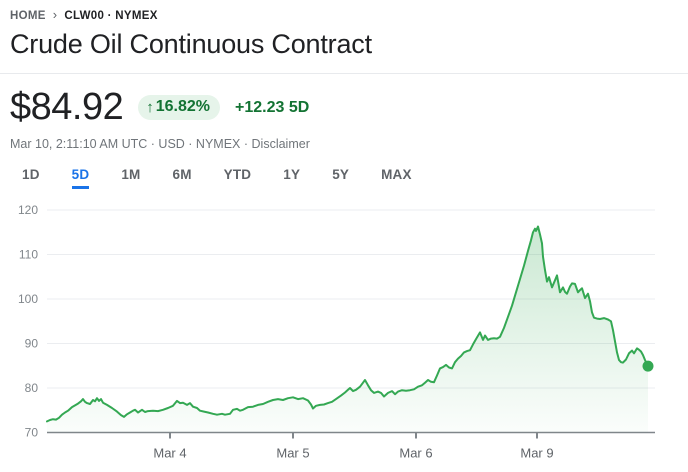 Image resolution: width=688 pixels, height=472 pixels. I want to click on page-title: Crude Oil Continuous Contract, so click(191, 44).